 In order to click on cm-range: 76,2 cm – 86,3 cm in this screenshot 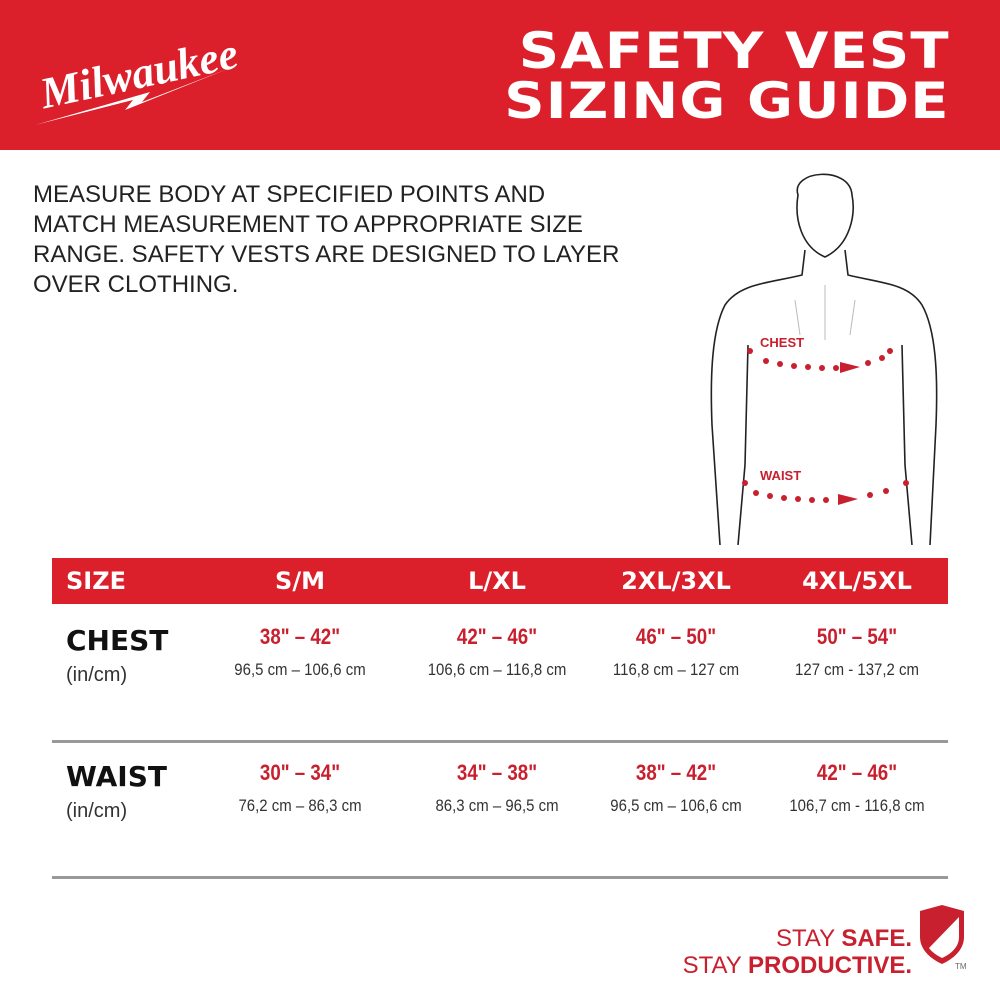, I will do `click(300, 805)`.